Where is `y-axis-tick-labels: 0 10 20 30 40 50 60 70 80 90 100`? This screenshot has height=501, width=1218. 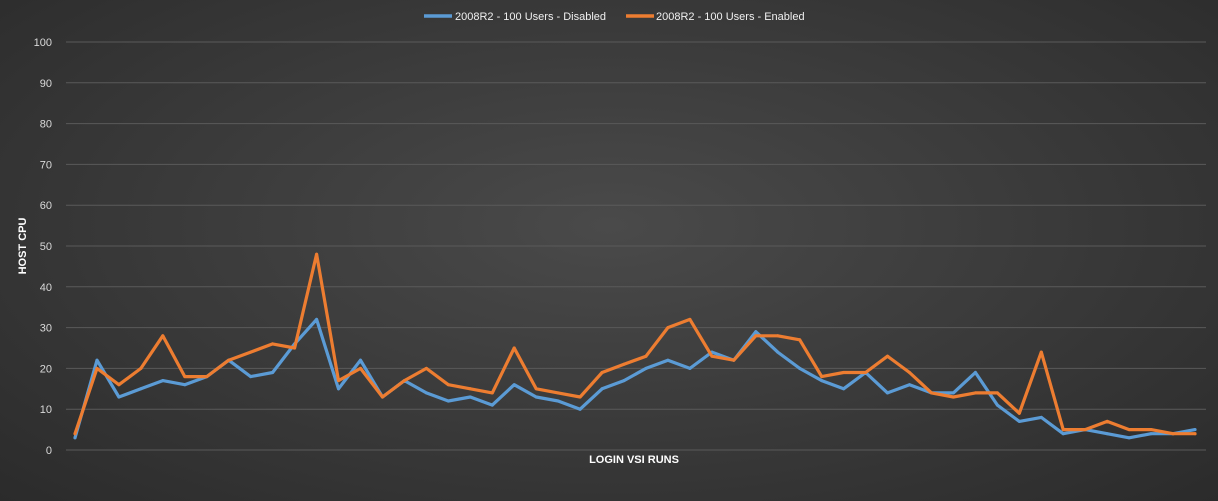
y-axis-tick-labels: 0 10 20 30 40 50 60 70 80 90 100 is located at coordinates (43, 247).